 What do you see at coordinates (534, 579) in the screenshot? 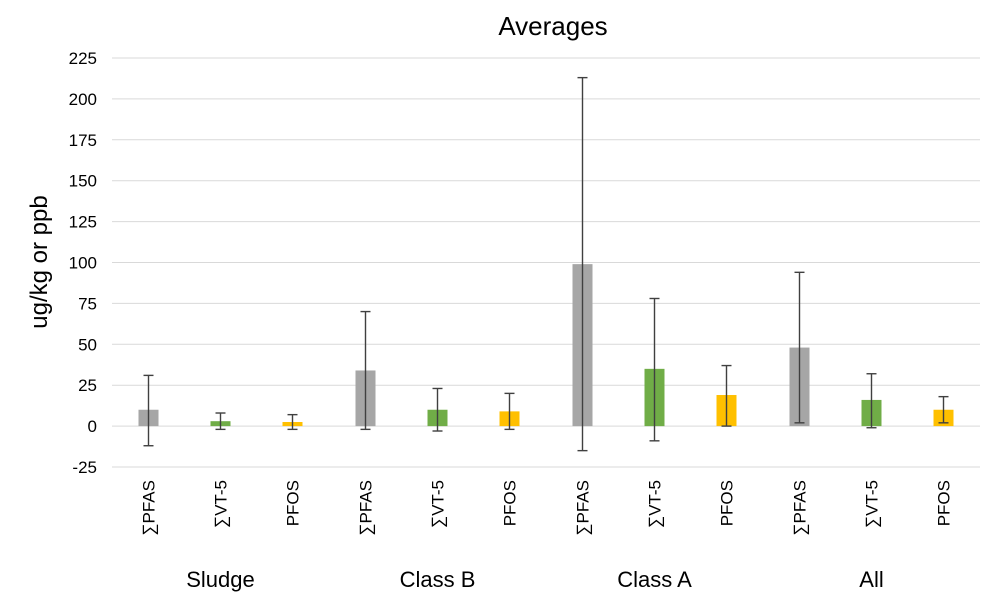
I see `group-labels: Sludge Class B Class A All` at bounding box center [534, 579].